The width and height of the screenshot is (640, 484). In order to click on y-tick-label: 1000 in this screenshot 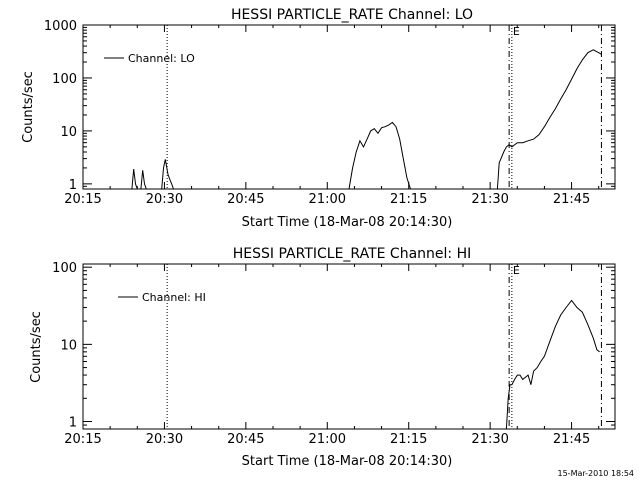, I will do `click(60, 26)`.